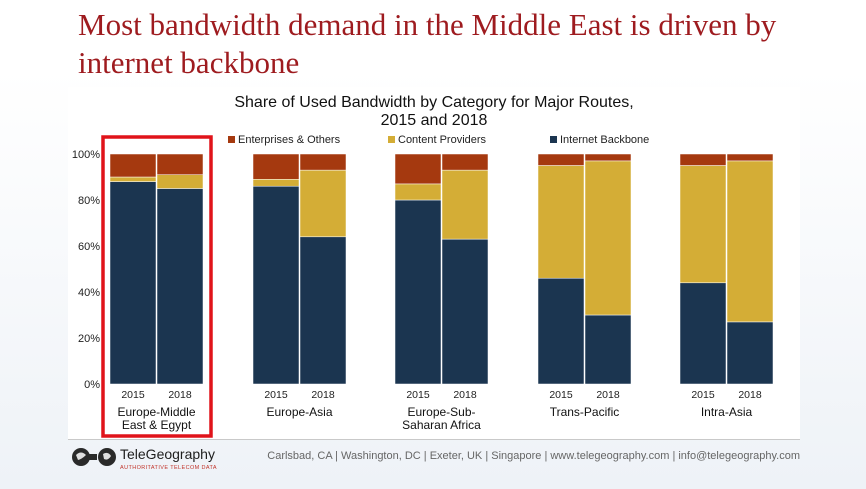  I want to click on group-label: Saharan Africa, so click(441, 425).